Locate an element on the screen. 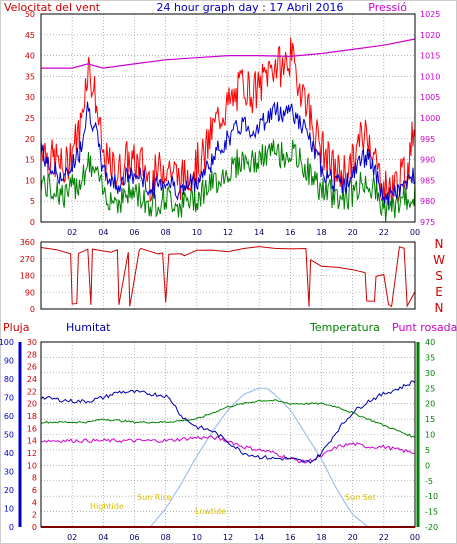 The width and height of the screenshot is (457, 544). hour-tick-label: 08 is located at coordinates (166, 232).